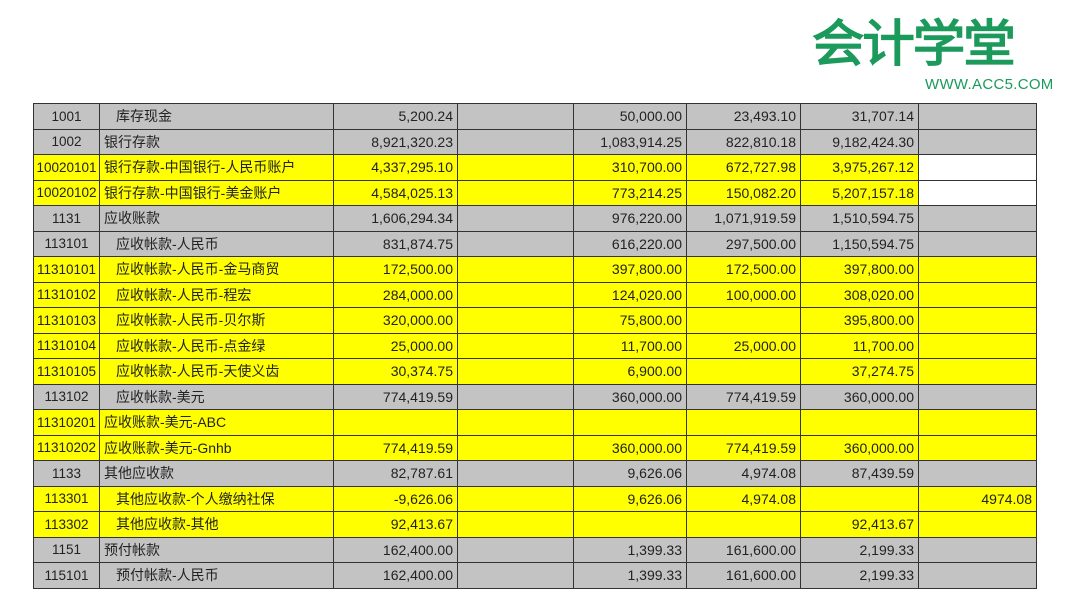 This screenshot has height=608, width=1080. Describe the element at coordinates (66, 243) in the screenshot. I see `account-code-cell: 113101` at that location.